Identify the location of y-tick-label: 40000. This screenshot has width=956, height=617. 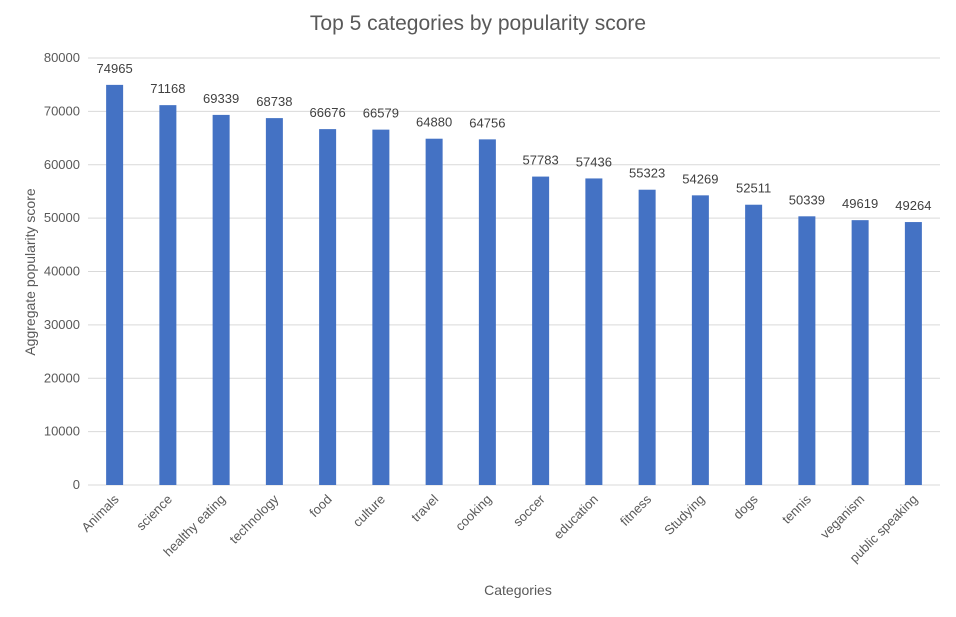
(62, 271).